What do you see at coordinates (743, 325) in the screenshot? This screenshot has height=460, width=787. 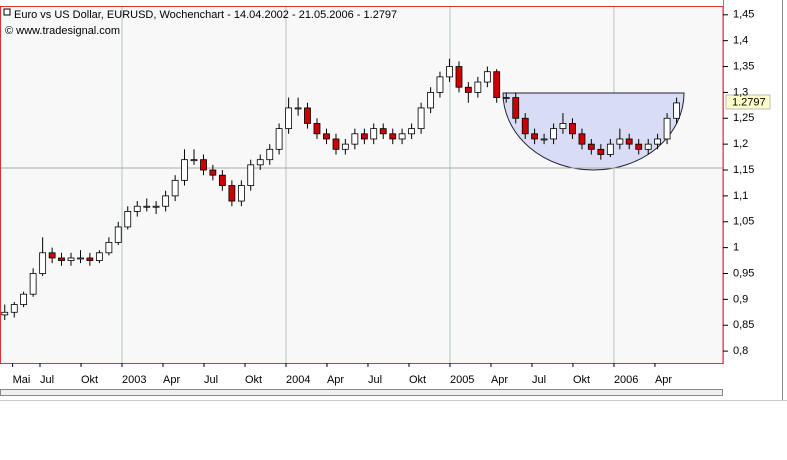 I see `y-tick-label: 0,85` at bounding box center [743, 325].